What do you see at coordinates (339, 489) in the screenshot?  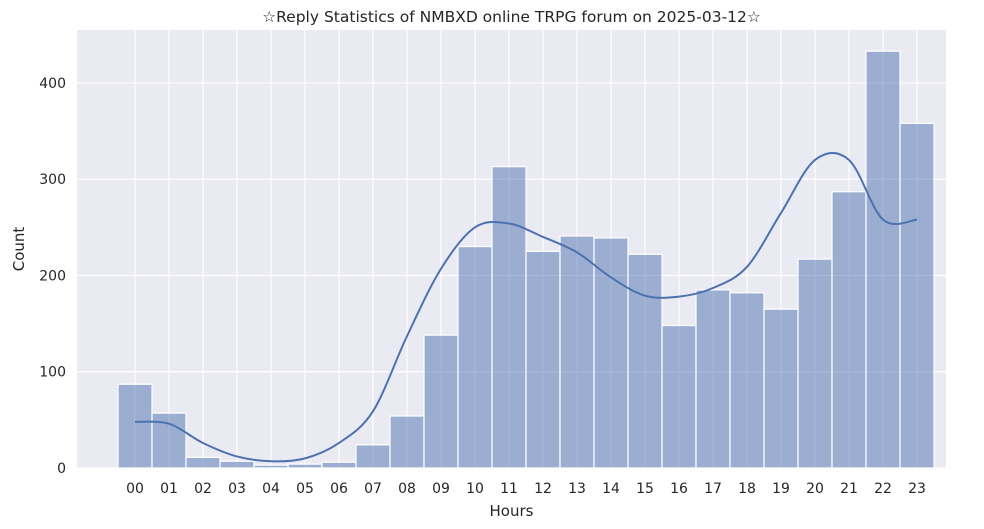 I see `x-tick-label: 06` at bounding box center [339, 489].